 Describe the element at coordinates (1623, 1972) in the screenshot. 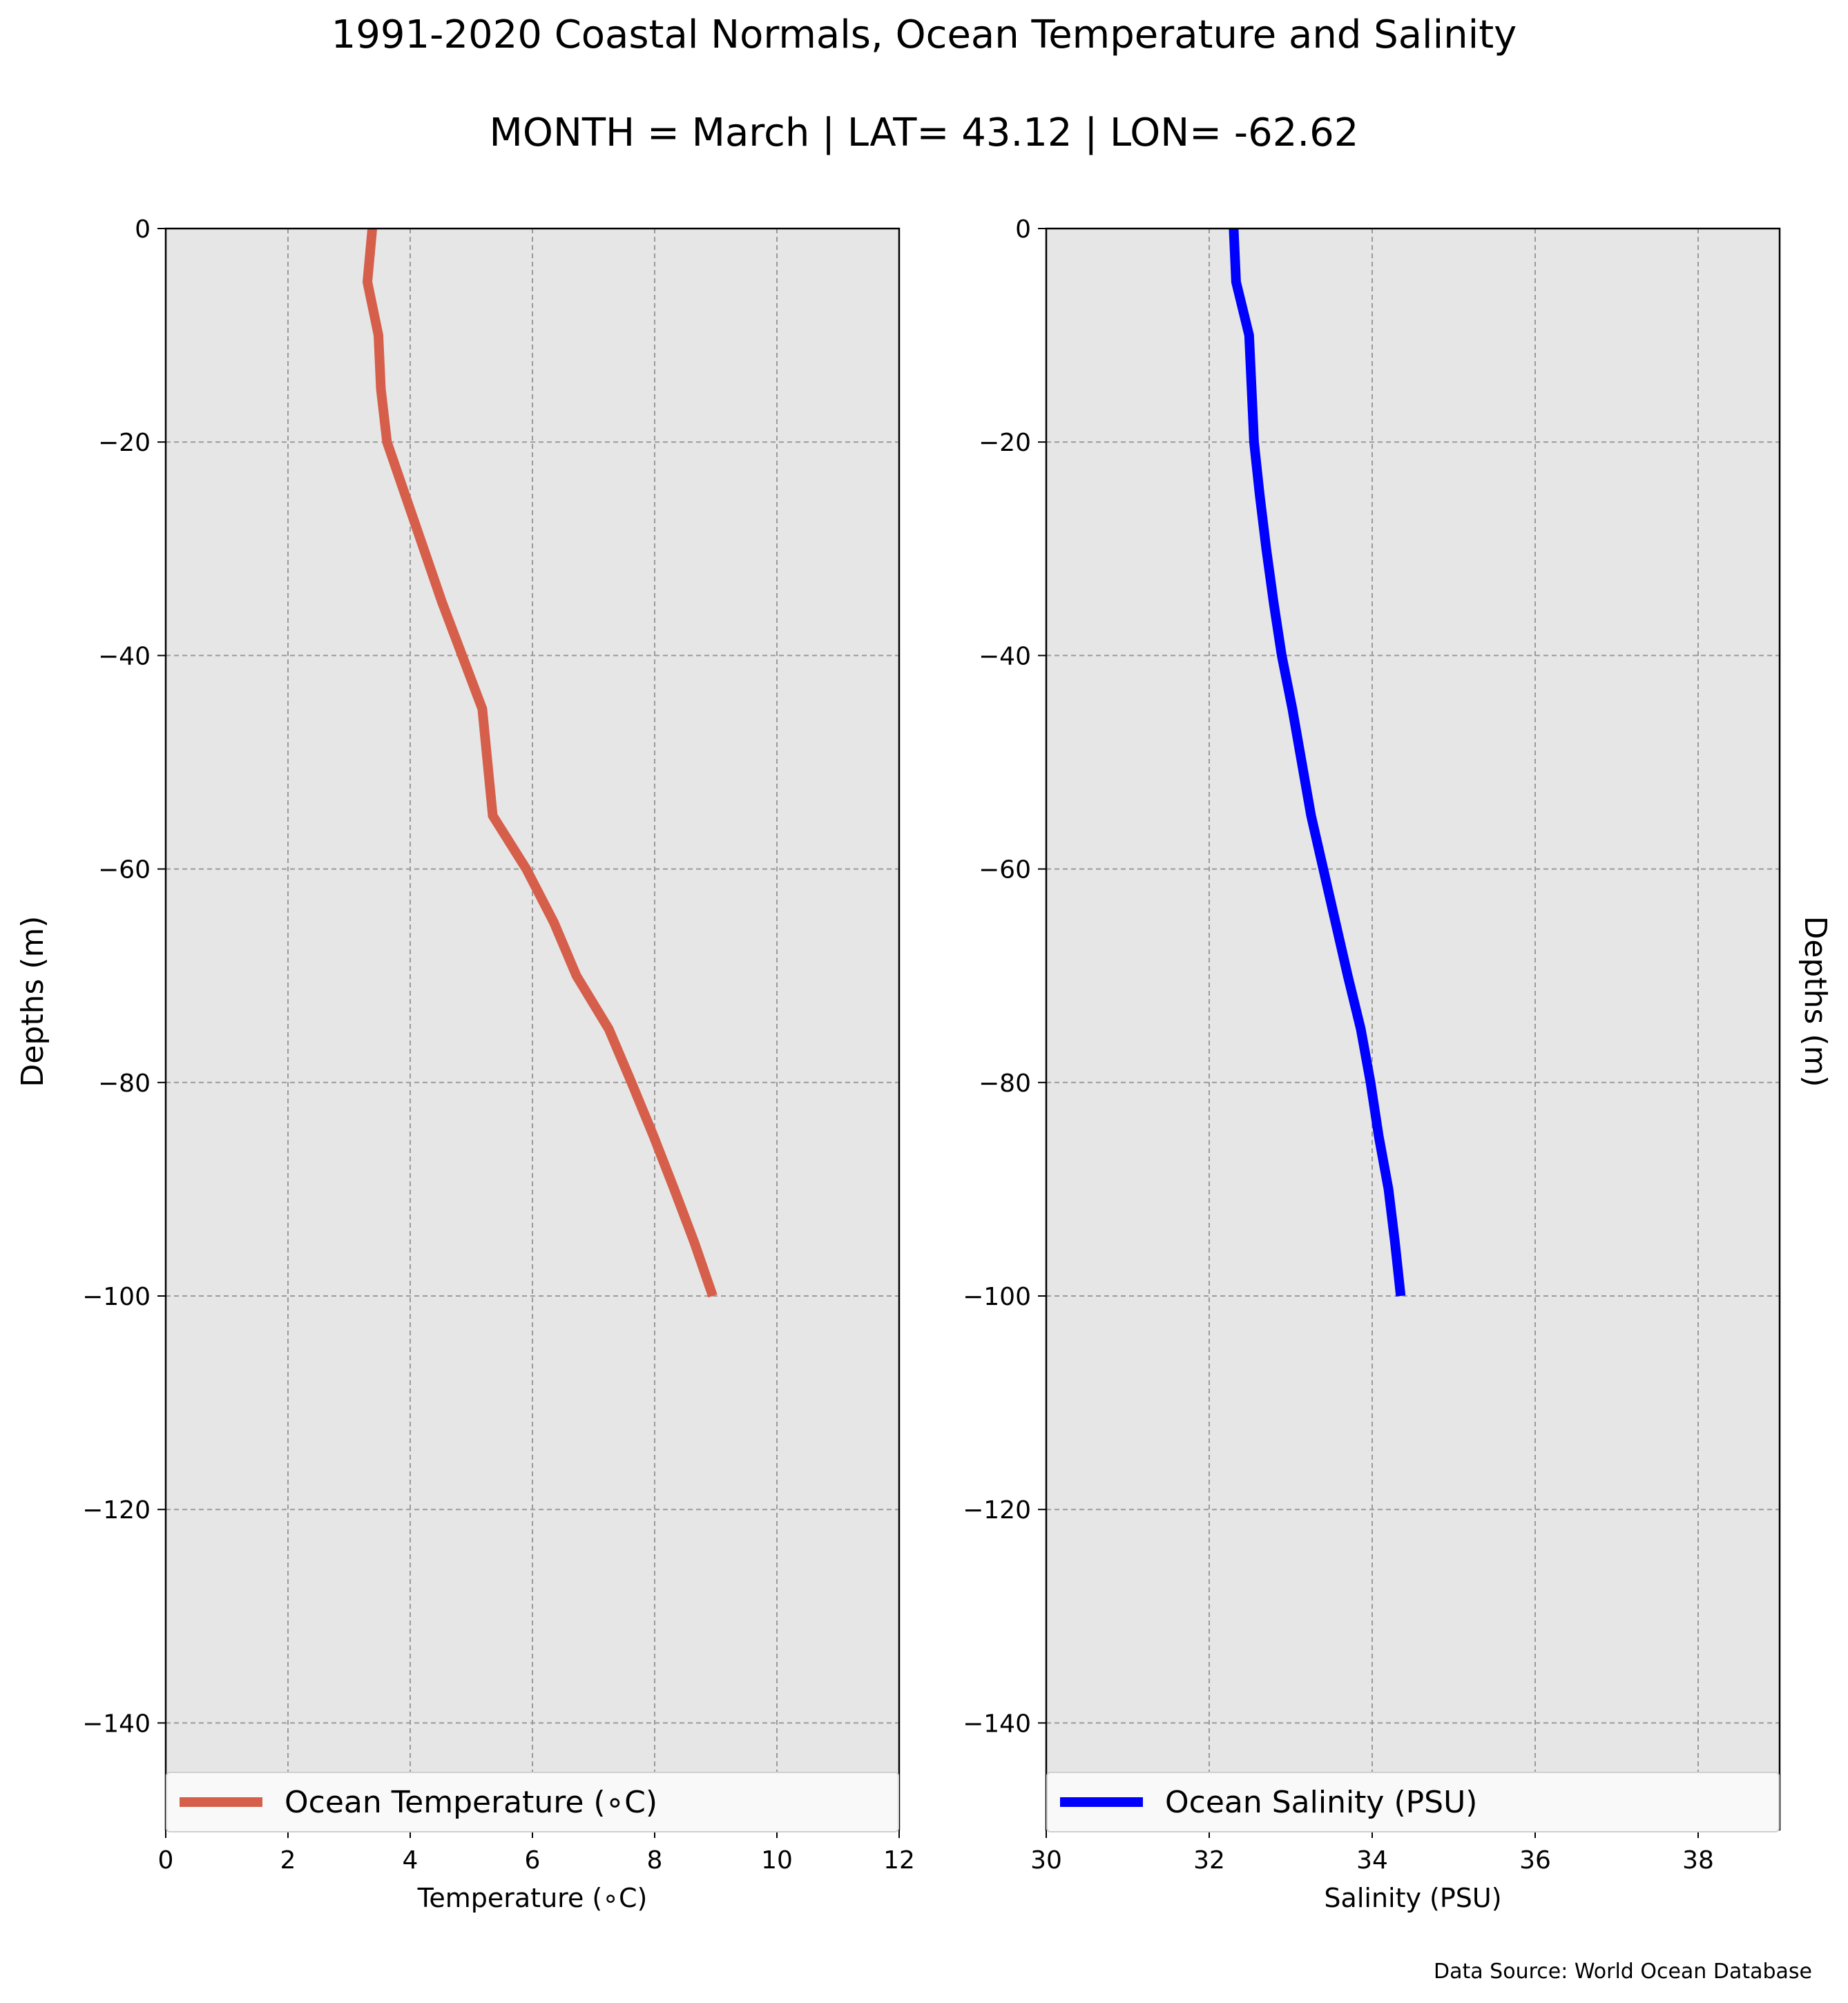

I see `data-source-note: Data Source: World Ocean Database` at that location.